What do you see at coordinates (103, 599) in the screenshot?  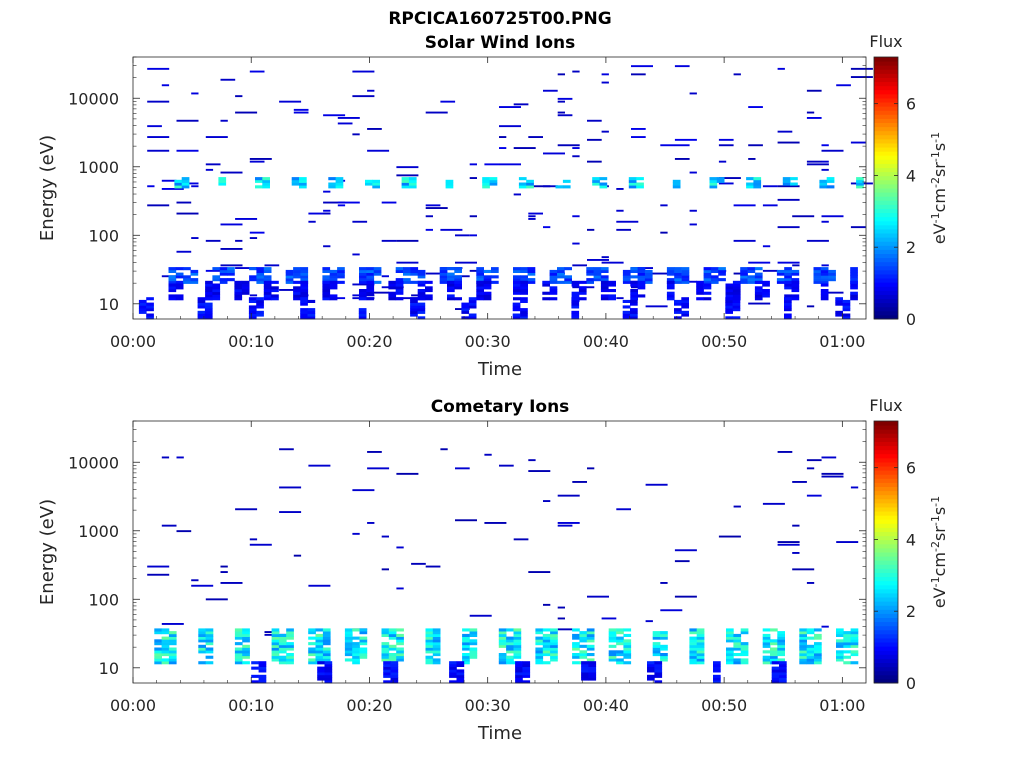 I see `y-tick-label: 100` at bounding box center [103, 599].